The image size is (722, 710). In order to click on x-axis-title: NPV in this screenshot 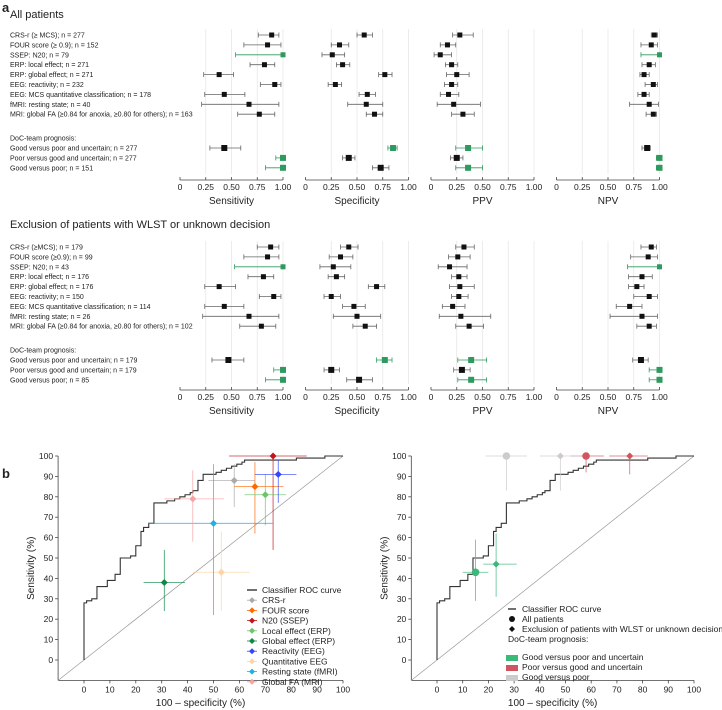, I will do `click(608, 411)`.